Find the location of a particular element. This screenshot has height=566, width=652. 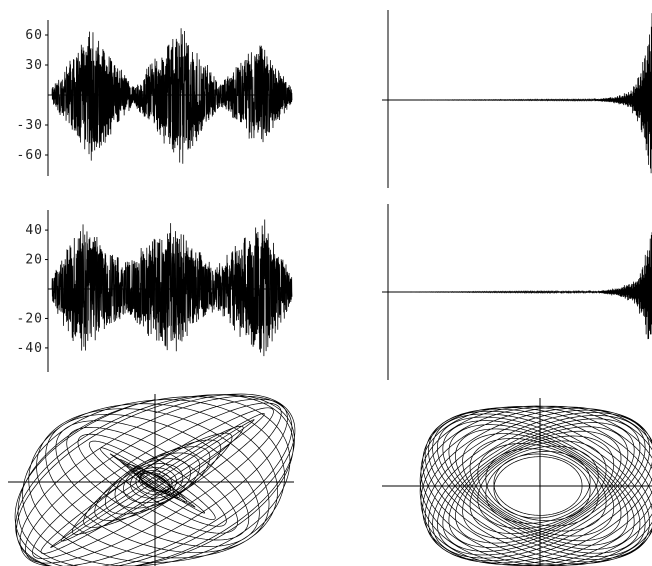

y-tick-label: 40 is located at coordinates (34, 230).